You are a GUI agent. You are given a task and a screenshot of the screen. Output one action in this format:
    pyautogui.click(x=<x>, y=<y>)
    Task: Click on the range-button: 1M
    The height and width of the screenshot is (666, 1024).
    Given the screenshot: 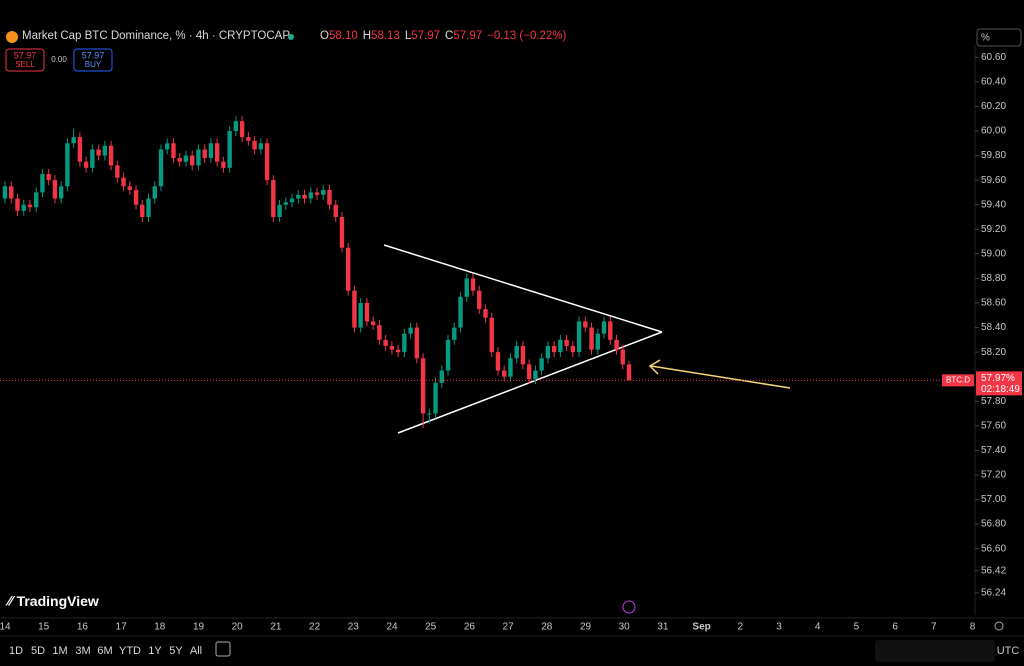 What is the action you would take?
    pyautogui.click(x=59, y=651)
    